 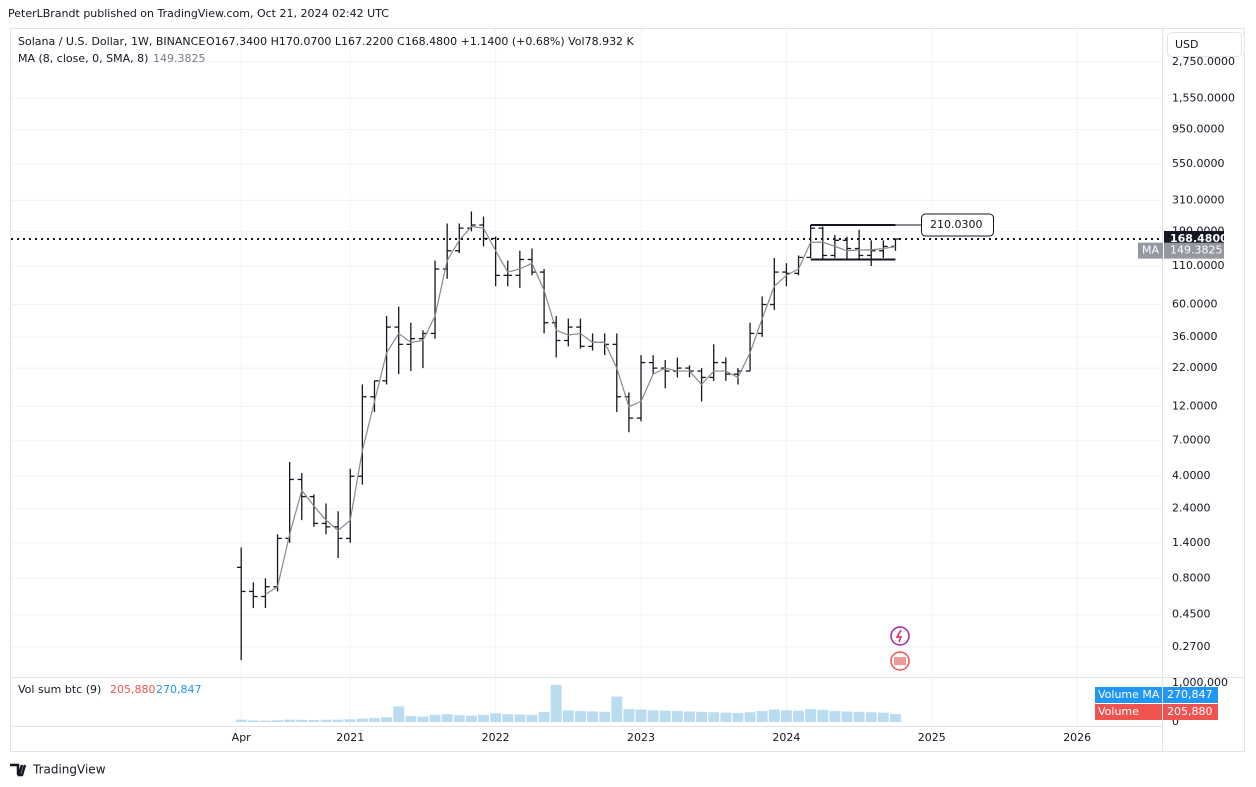 I want to click on volume-last-name: Volume, so click(x=1118, y=711).